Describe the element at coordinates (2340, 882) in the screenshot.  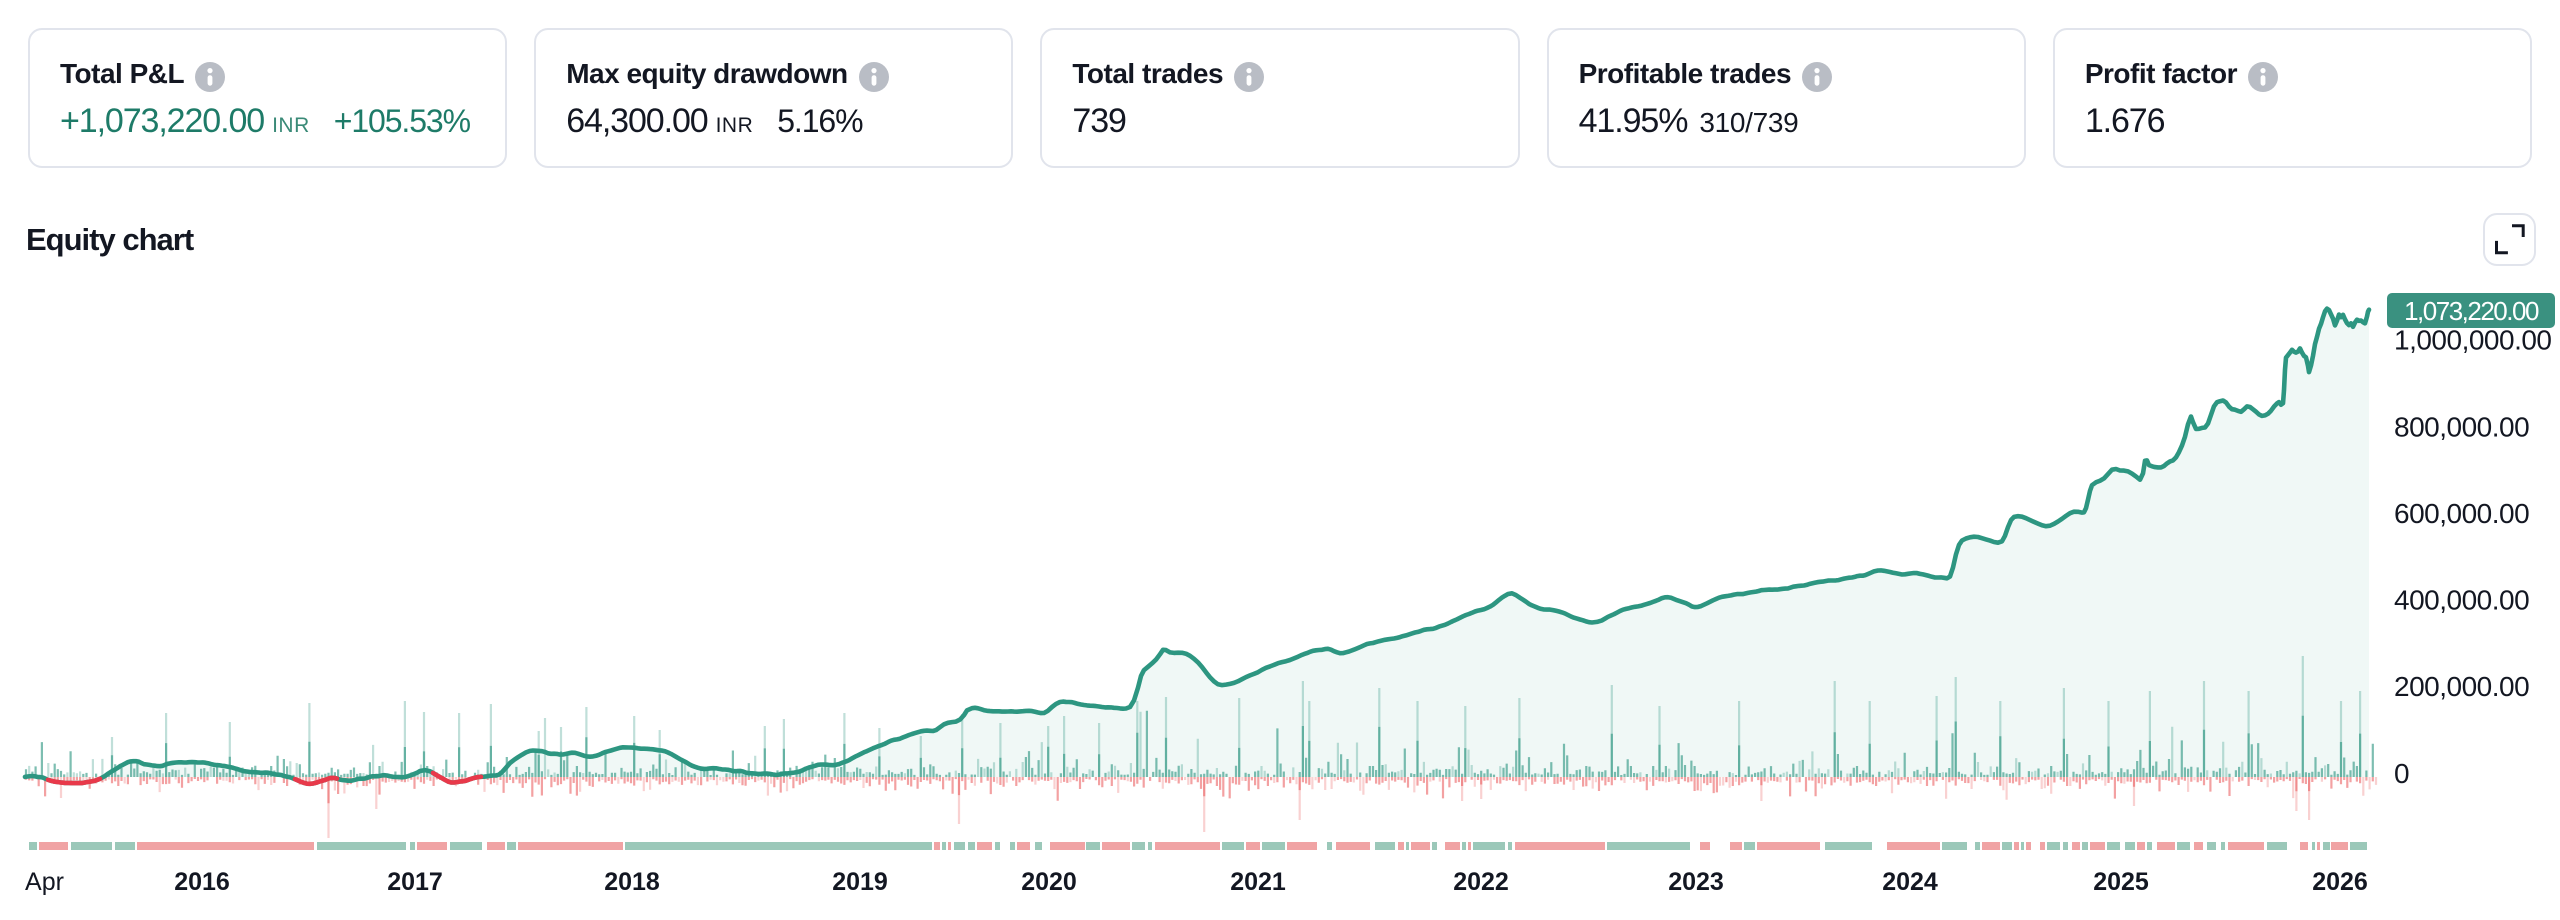
I see `svg-text: 2026` at that location.